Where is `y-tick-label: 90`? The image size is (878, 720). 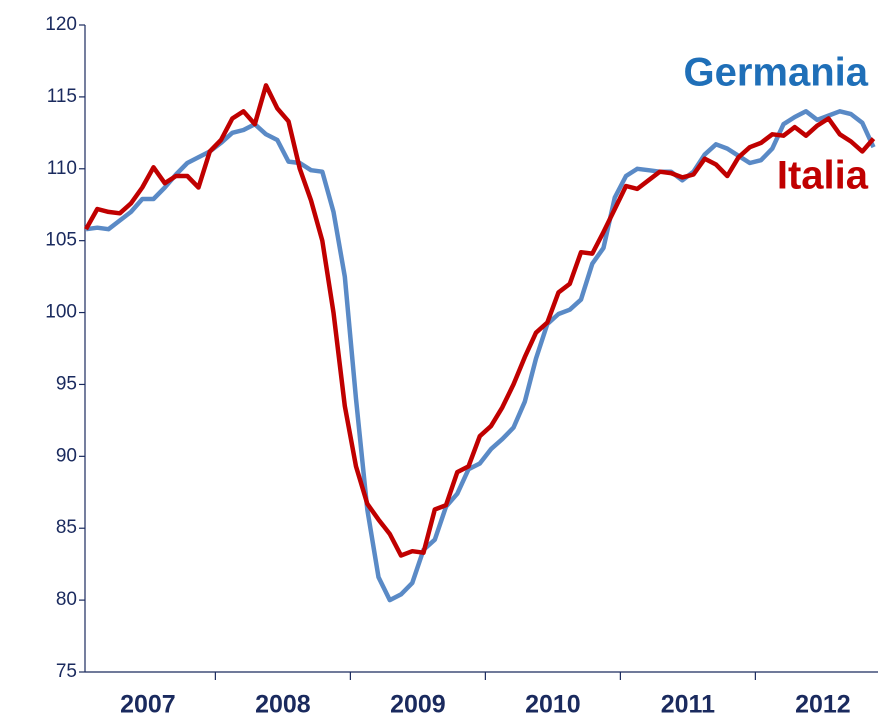 y-tick-label: 90 is located at coordinates (66, 455).